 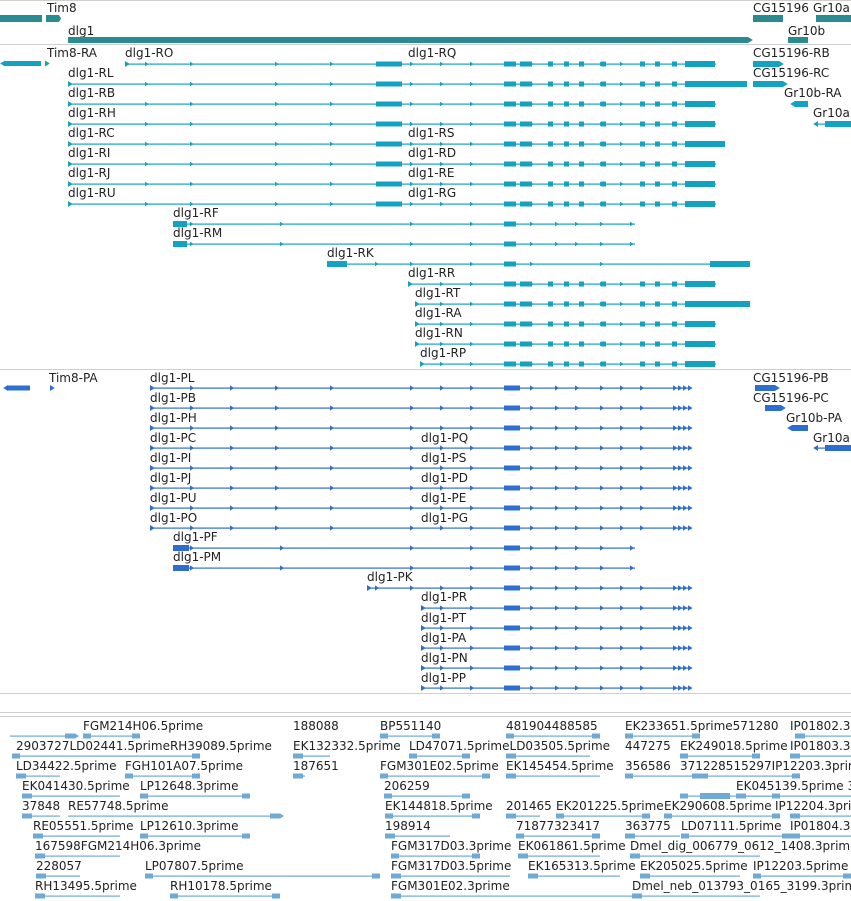 What do you see at coordinates (173, 438) in the screenshot?
I see `feature-label-dlg1-pc: dlg1-PC` at bounding box center [173, 438].